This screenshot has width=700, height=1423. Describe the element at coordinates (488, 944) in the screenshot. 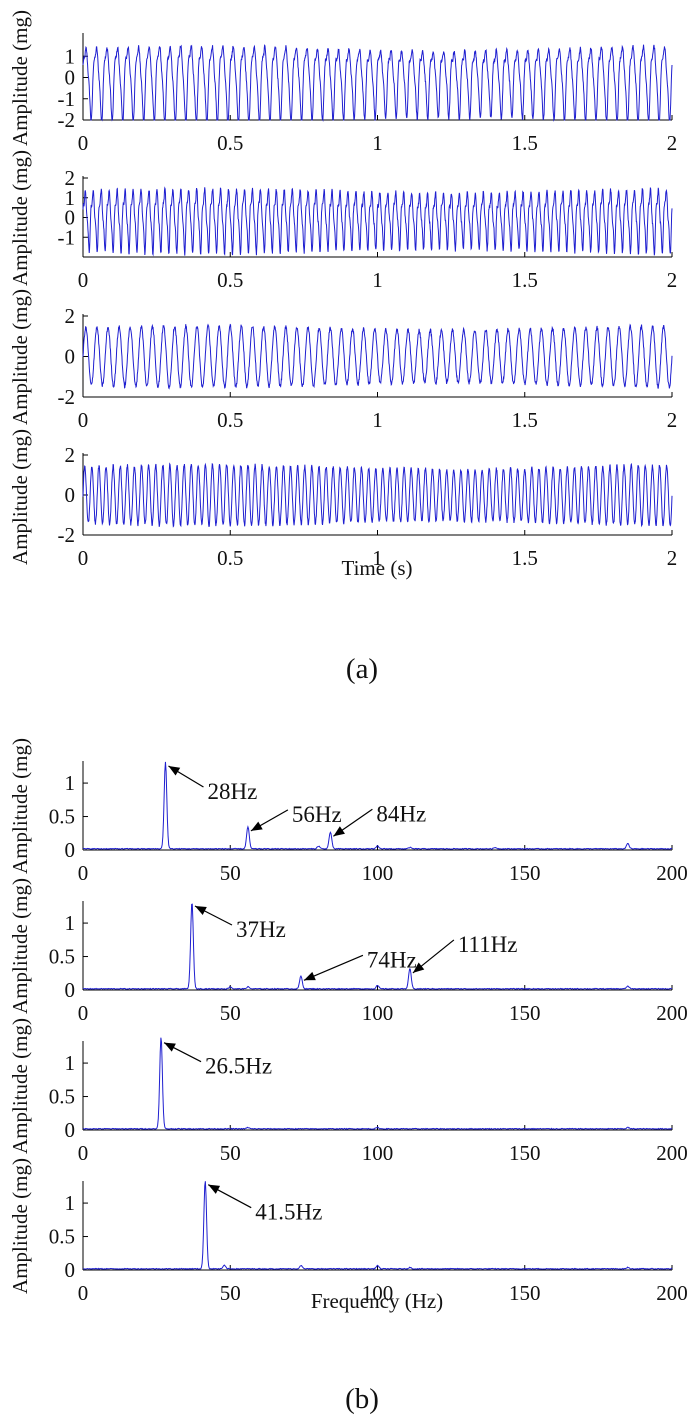

I see `annotation-label: 111Hz` at that location.